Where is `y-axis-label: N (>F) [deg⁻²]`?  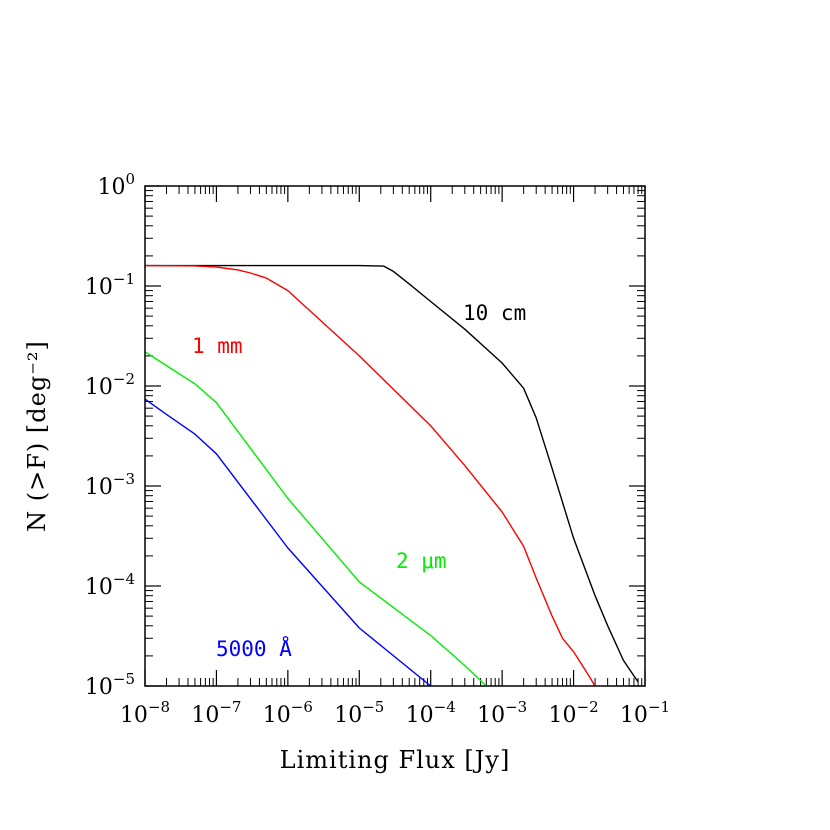 y-axis-label: N (>F) [deg⁻²] is located at coordinates (37, 436).